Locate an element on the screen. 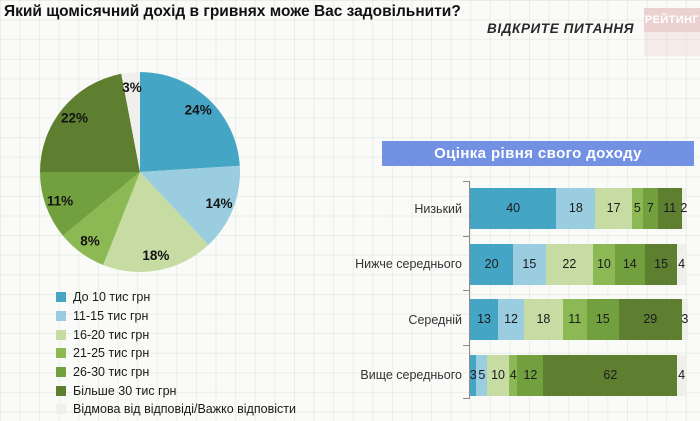  income-assessment-banner: Оцінка рівня свого доходу is located at coordinates (538, 153).